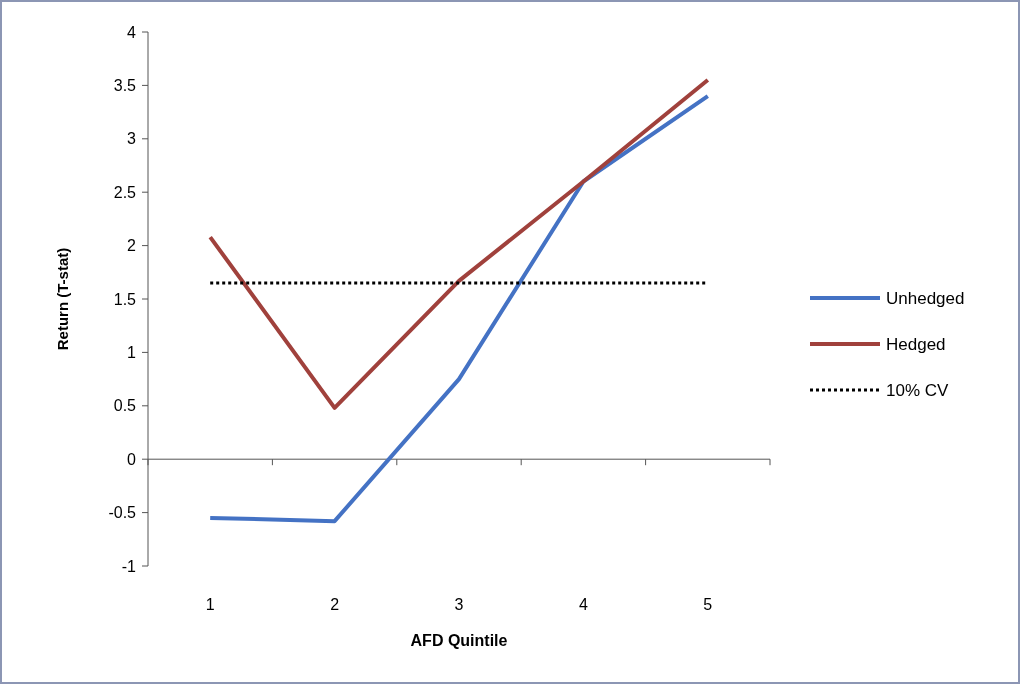 This screenshot has height=684, width=1020. What do you see at coordinates (132, 459) in the screenshot?
I see `y-tick-label: 0` at bounding box center [132, 459].